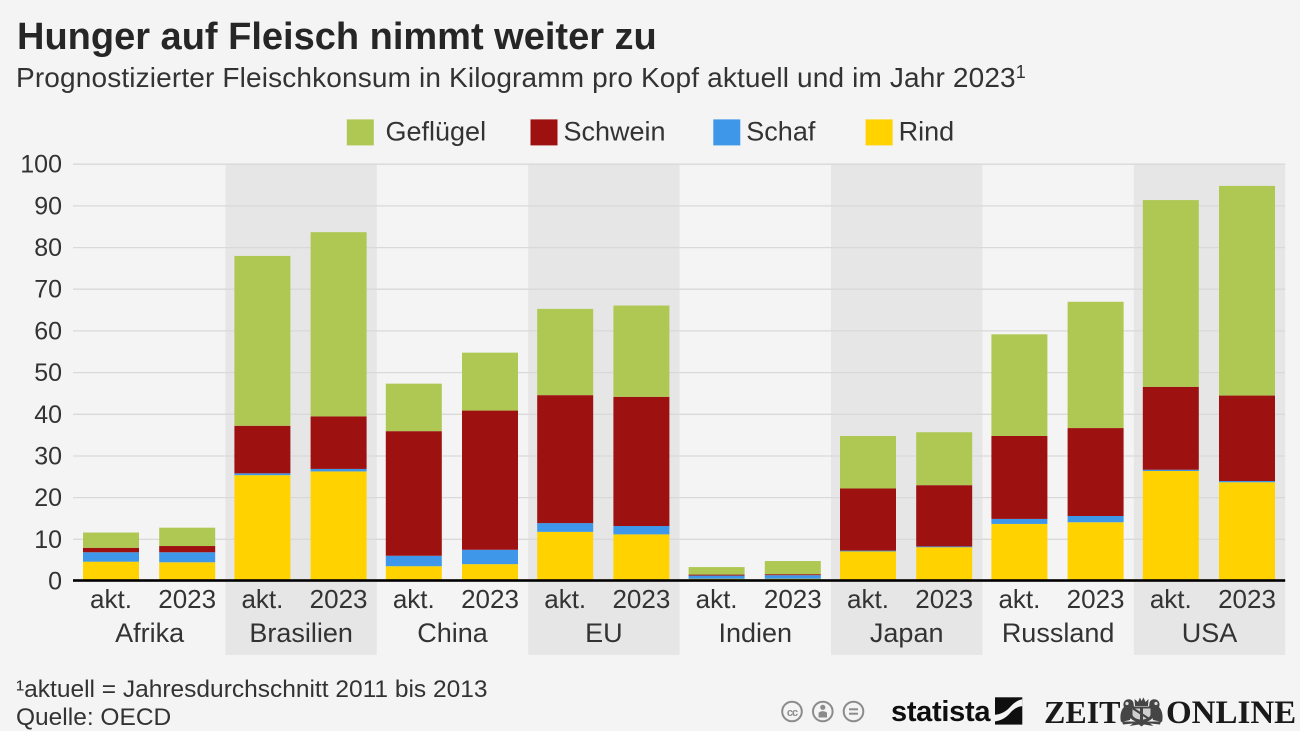 The width and height of the screenshot is (1300, 731). What do you see at coordinates (453, 633) in the screenshot?
I see `svg-text: China` at bounding box center [453, 633].